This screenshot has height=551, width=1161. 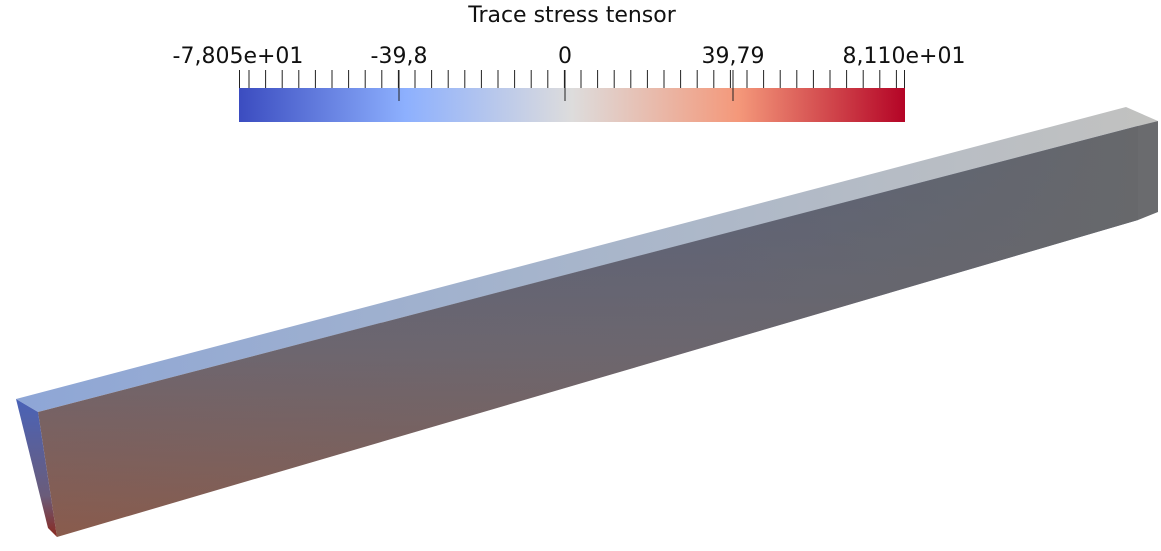 What do you see at coordinates (733, 56) in the screenshot?
I see `colorbar-label: 39,79` at bounding box center [733, 56].